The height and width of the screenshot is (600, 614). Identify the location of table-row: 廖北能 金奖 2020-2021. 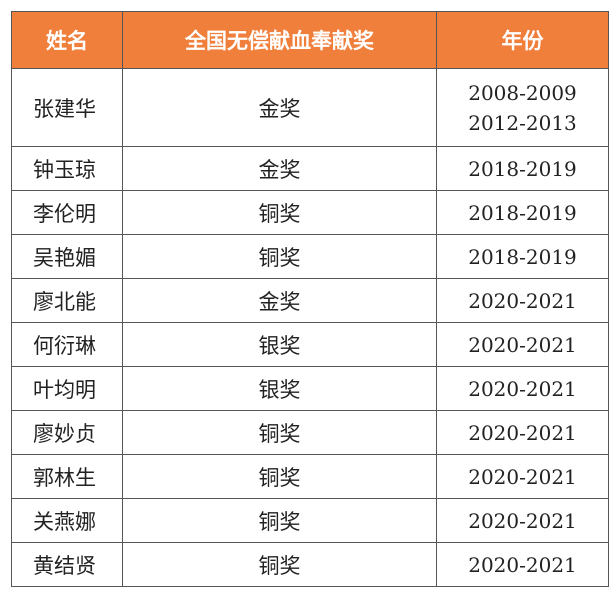
(310, 300).